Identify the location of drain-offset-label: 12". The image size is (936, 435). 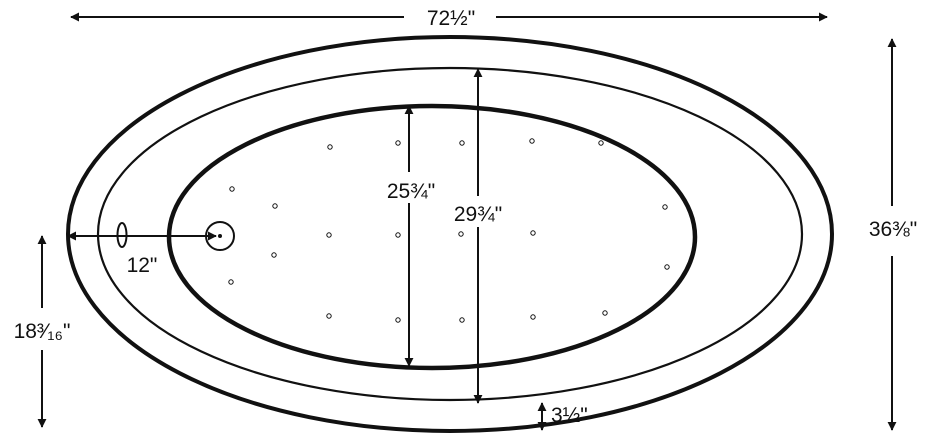
(142, 265).